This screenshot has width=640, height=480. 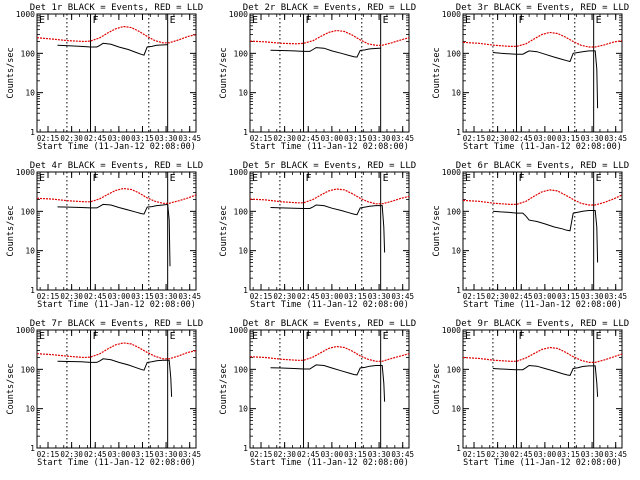 What do you see at coordinates (329, 8) in the screenshot?
I see `panel-title: Det 2r BLACK = Events, RED = LLD` at bounding box center [329, 8].